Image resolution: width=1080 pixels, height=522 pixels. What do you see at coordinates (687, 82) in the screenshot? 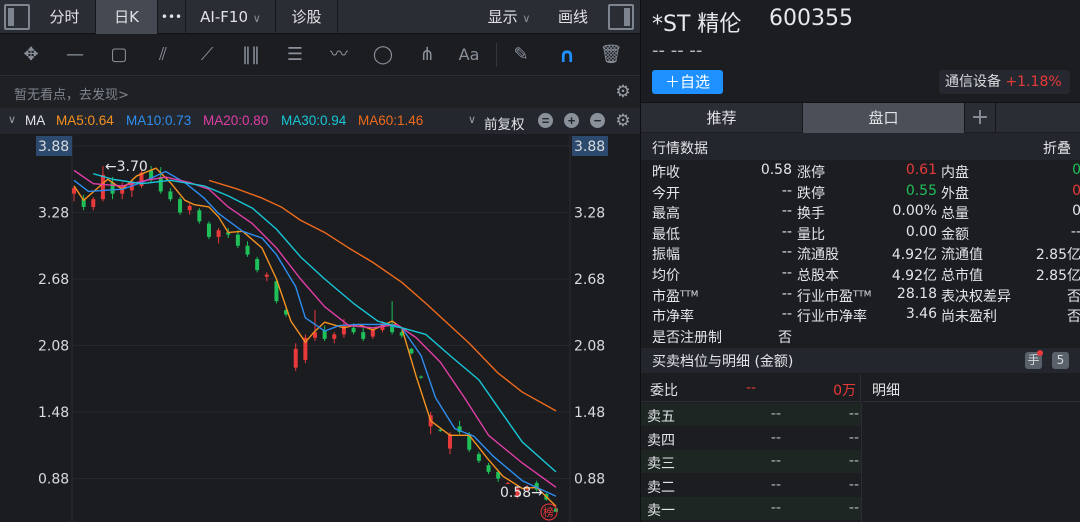
I see `add-watchlist-button: ＋自选` at bounding box center [687, 82].